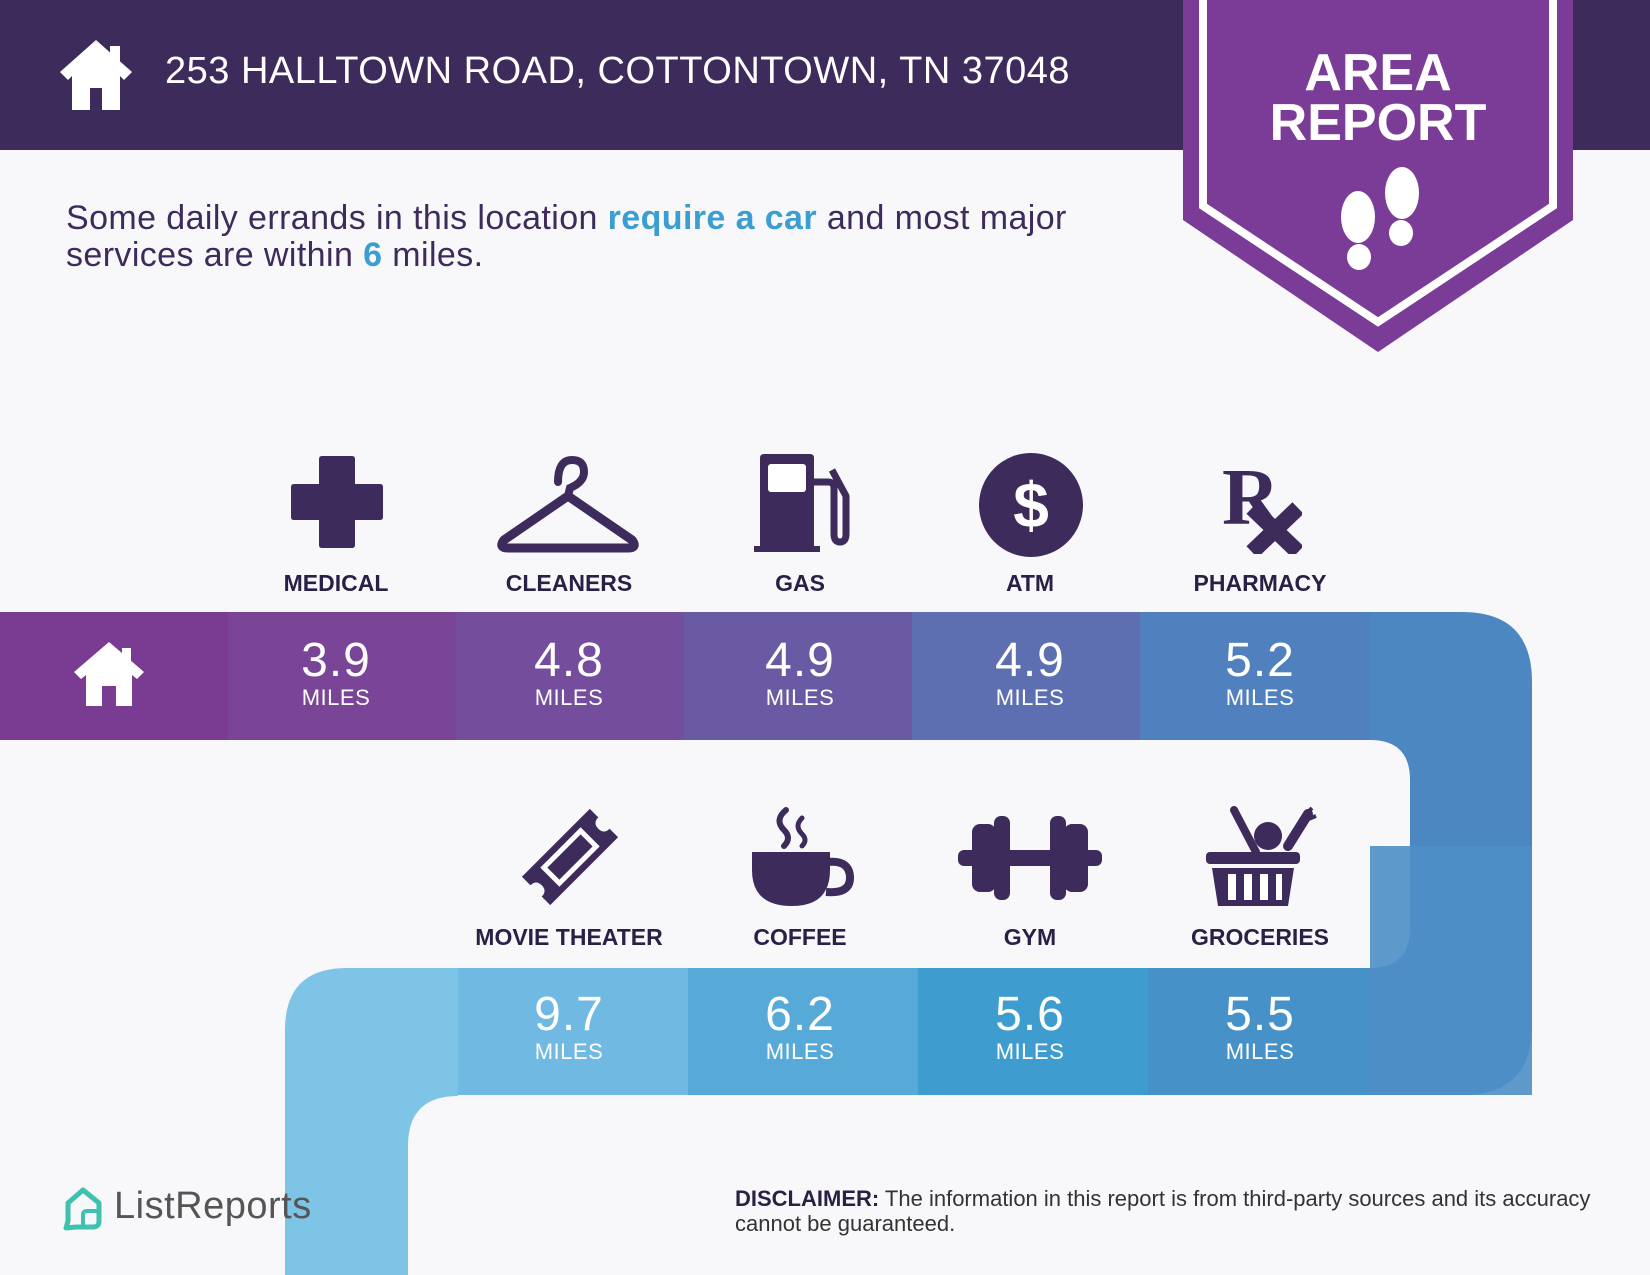 This screenshot has width=1650, height=1275. What do you see at coordinates (802, 503) in the screenshot?
I see `gas-pump-icon` at bounding box center [802, 503].